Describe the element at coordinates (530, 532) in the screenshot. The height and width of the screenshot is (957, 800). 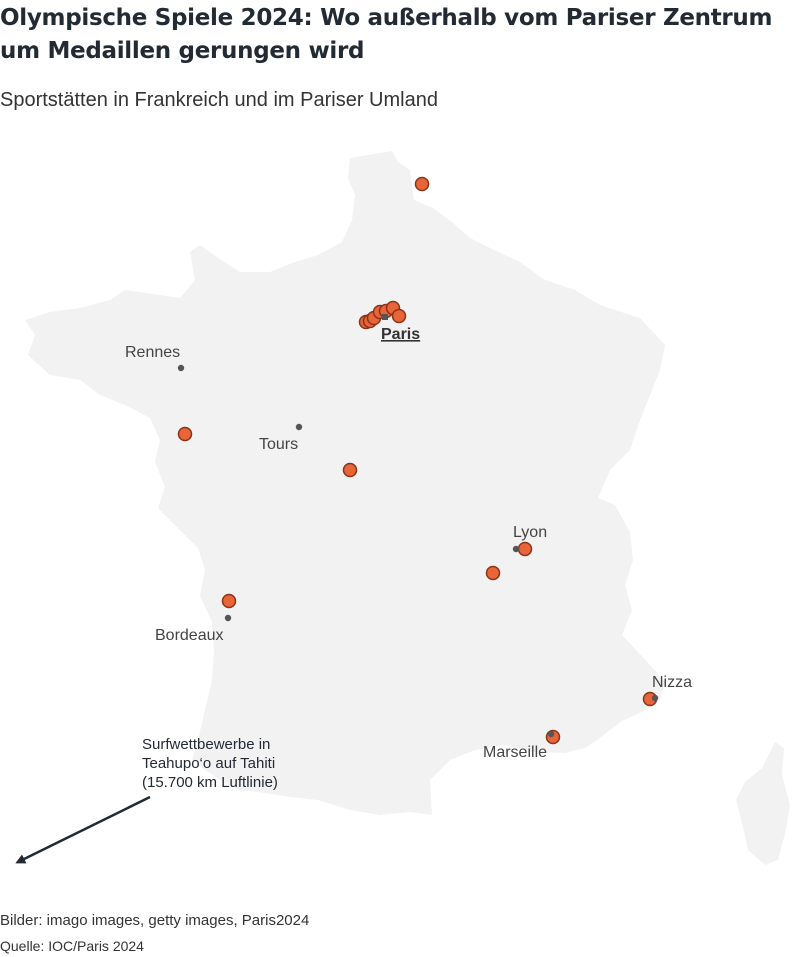
I see `lyon-label: Lyon` at that location.